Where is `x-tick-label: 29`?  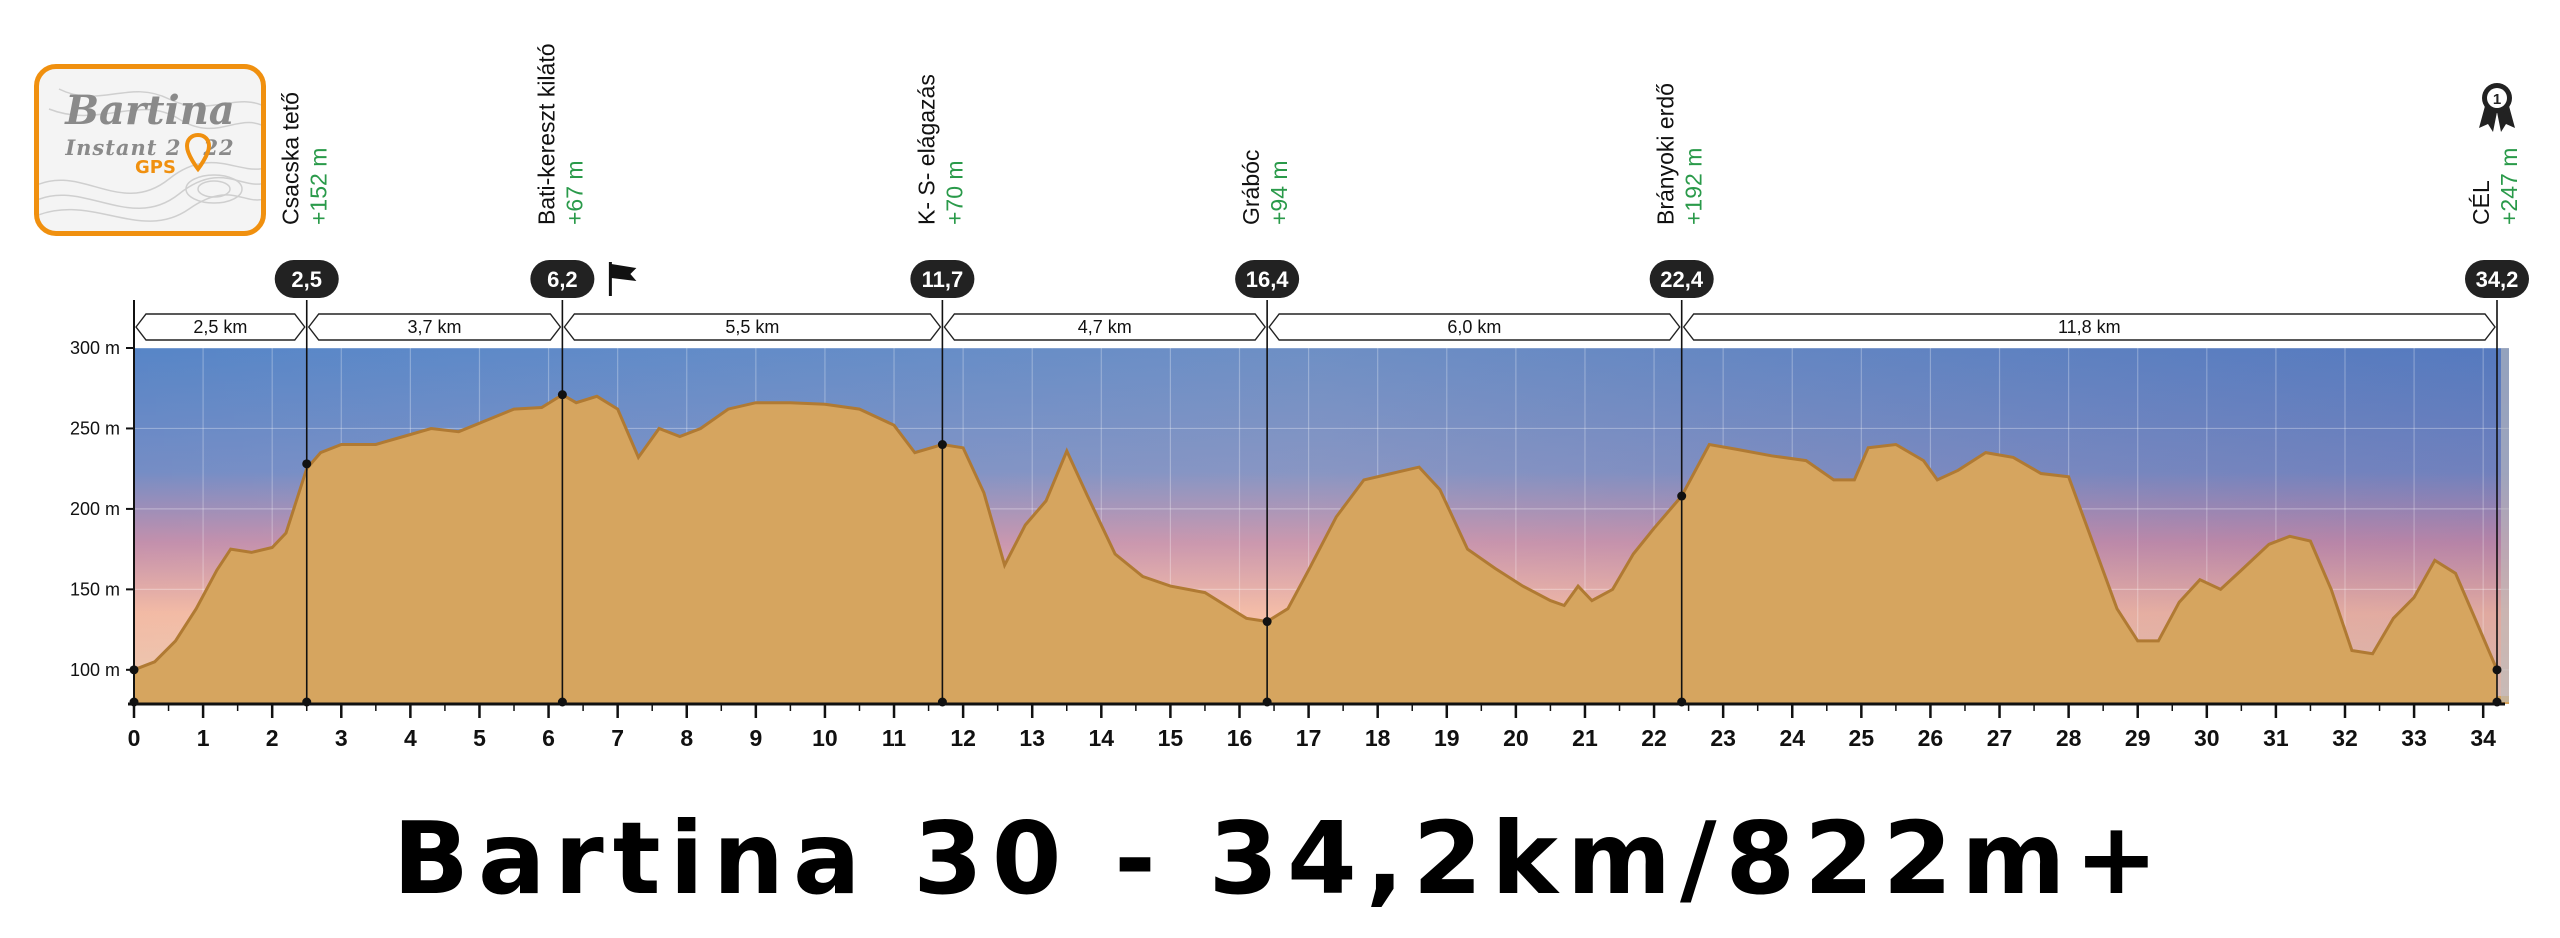 x-tick-label: 29 is located at coordinates (2138, 738).